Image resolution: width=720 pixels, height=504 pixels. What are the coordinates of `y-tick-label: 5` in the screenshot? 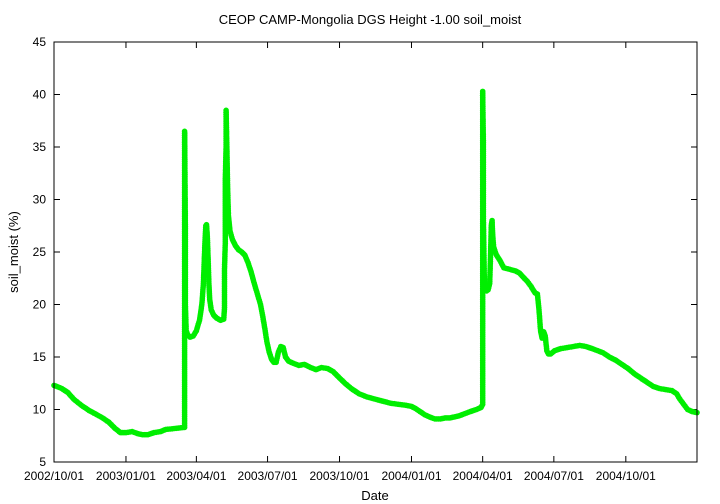 It's located at (42, 462).